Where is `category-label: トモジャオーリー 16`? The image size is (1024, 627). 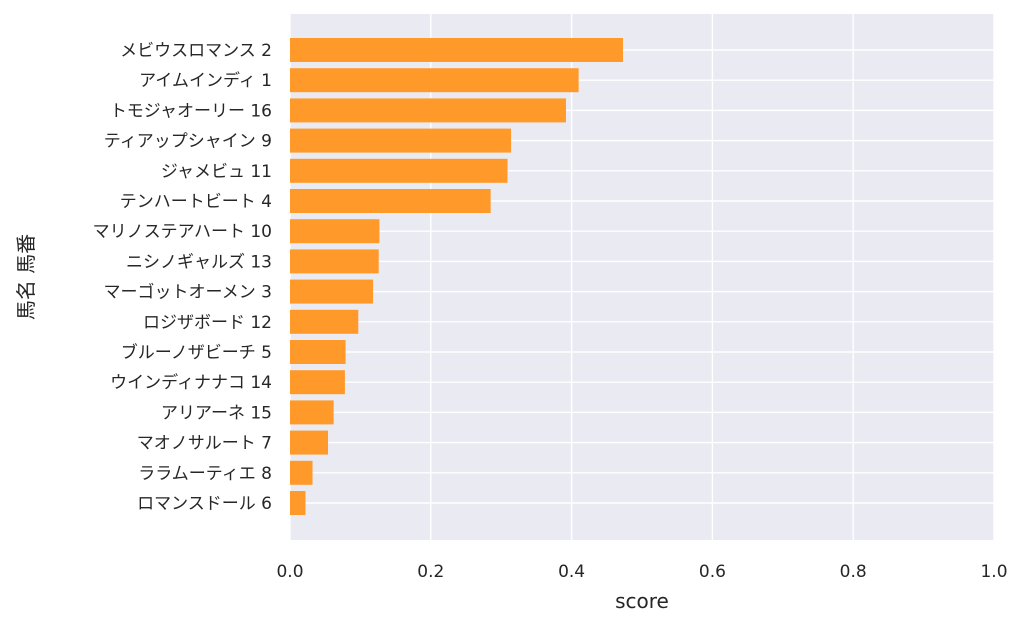
category-label: トモジャオーリー 16 is located at coordinates (191, 111).